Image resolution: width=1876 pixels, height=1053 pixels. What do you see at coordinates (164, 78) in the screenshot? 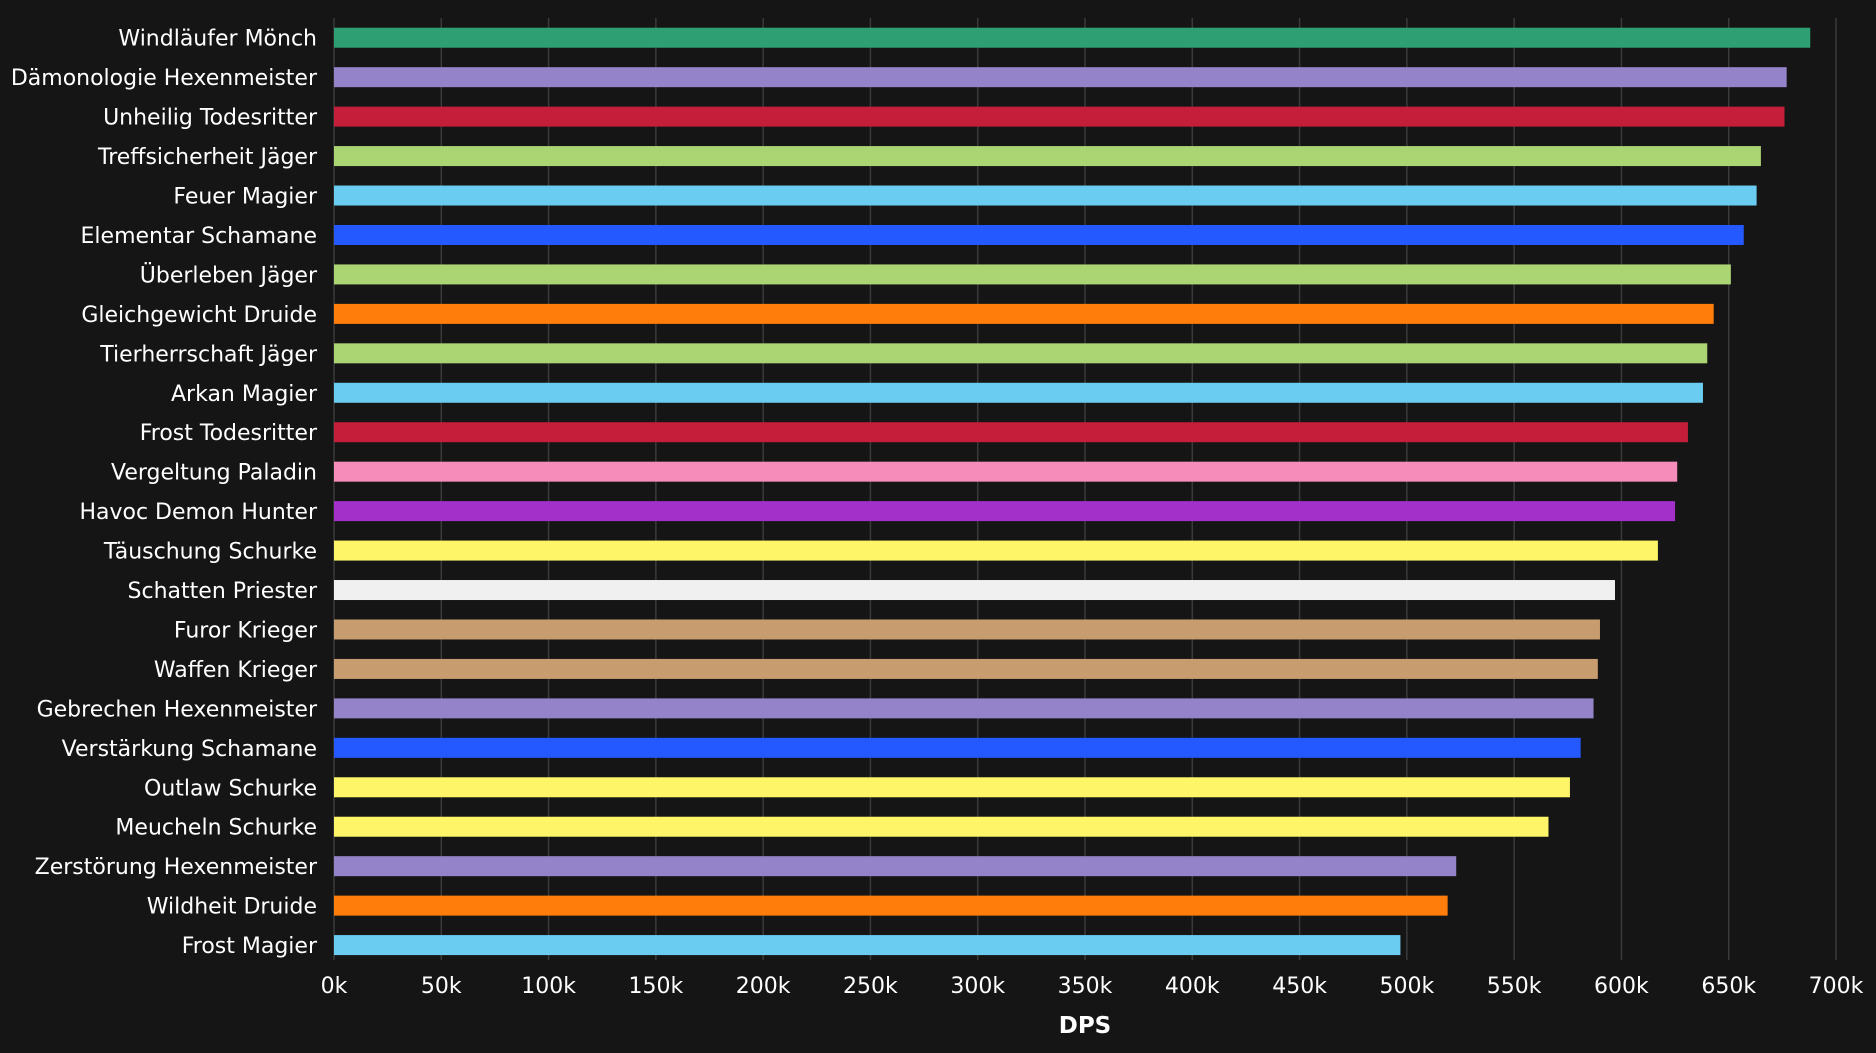
I see `category-label: Dämonologie Hexenmeister` at bounding box center [164, 78].